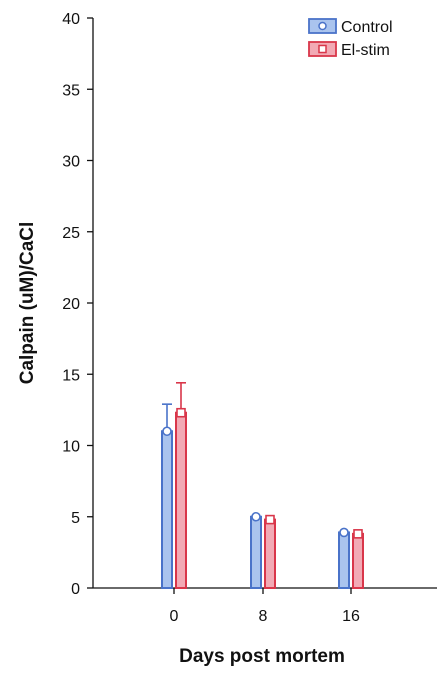  What do you see at coordinates (262, 656) in the screenshot?
I see `x-axis-title: Days post mortem` at bounding box center [262, 656].